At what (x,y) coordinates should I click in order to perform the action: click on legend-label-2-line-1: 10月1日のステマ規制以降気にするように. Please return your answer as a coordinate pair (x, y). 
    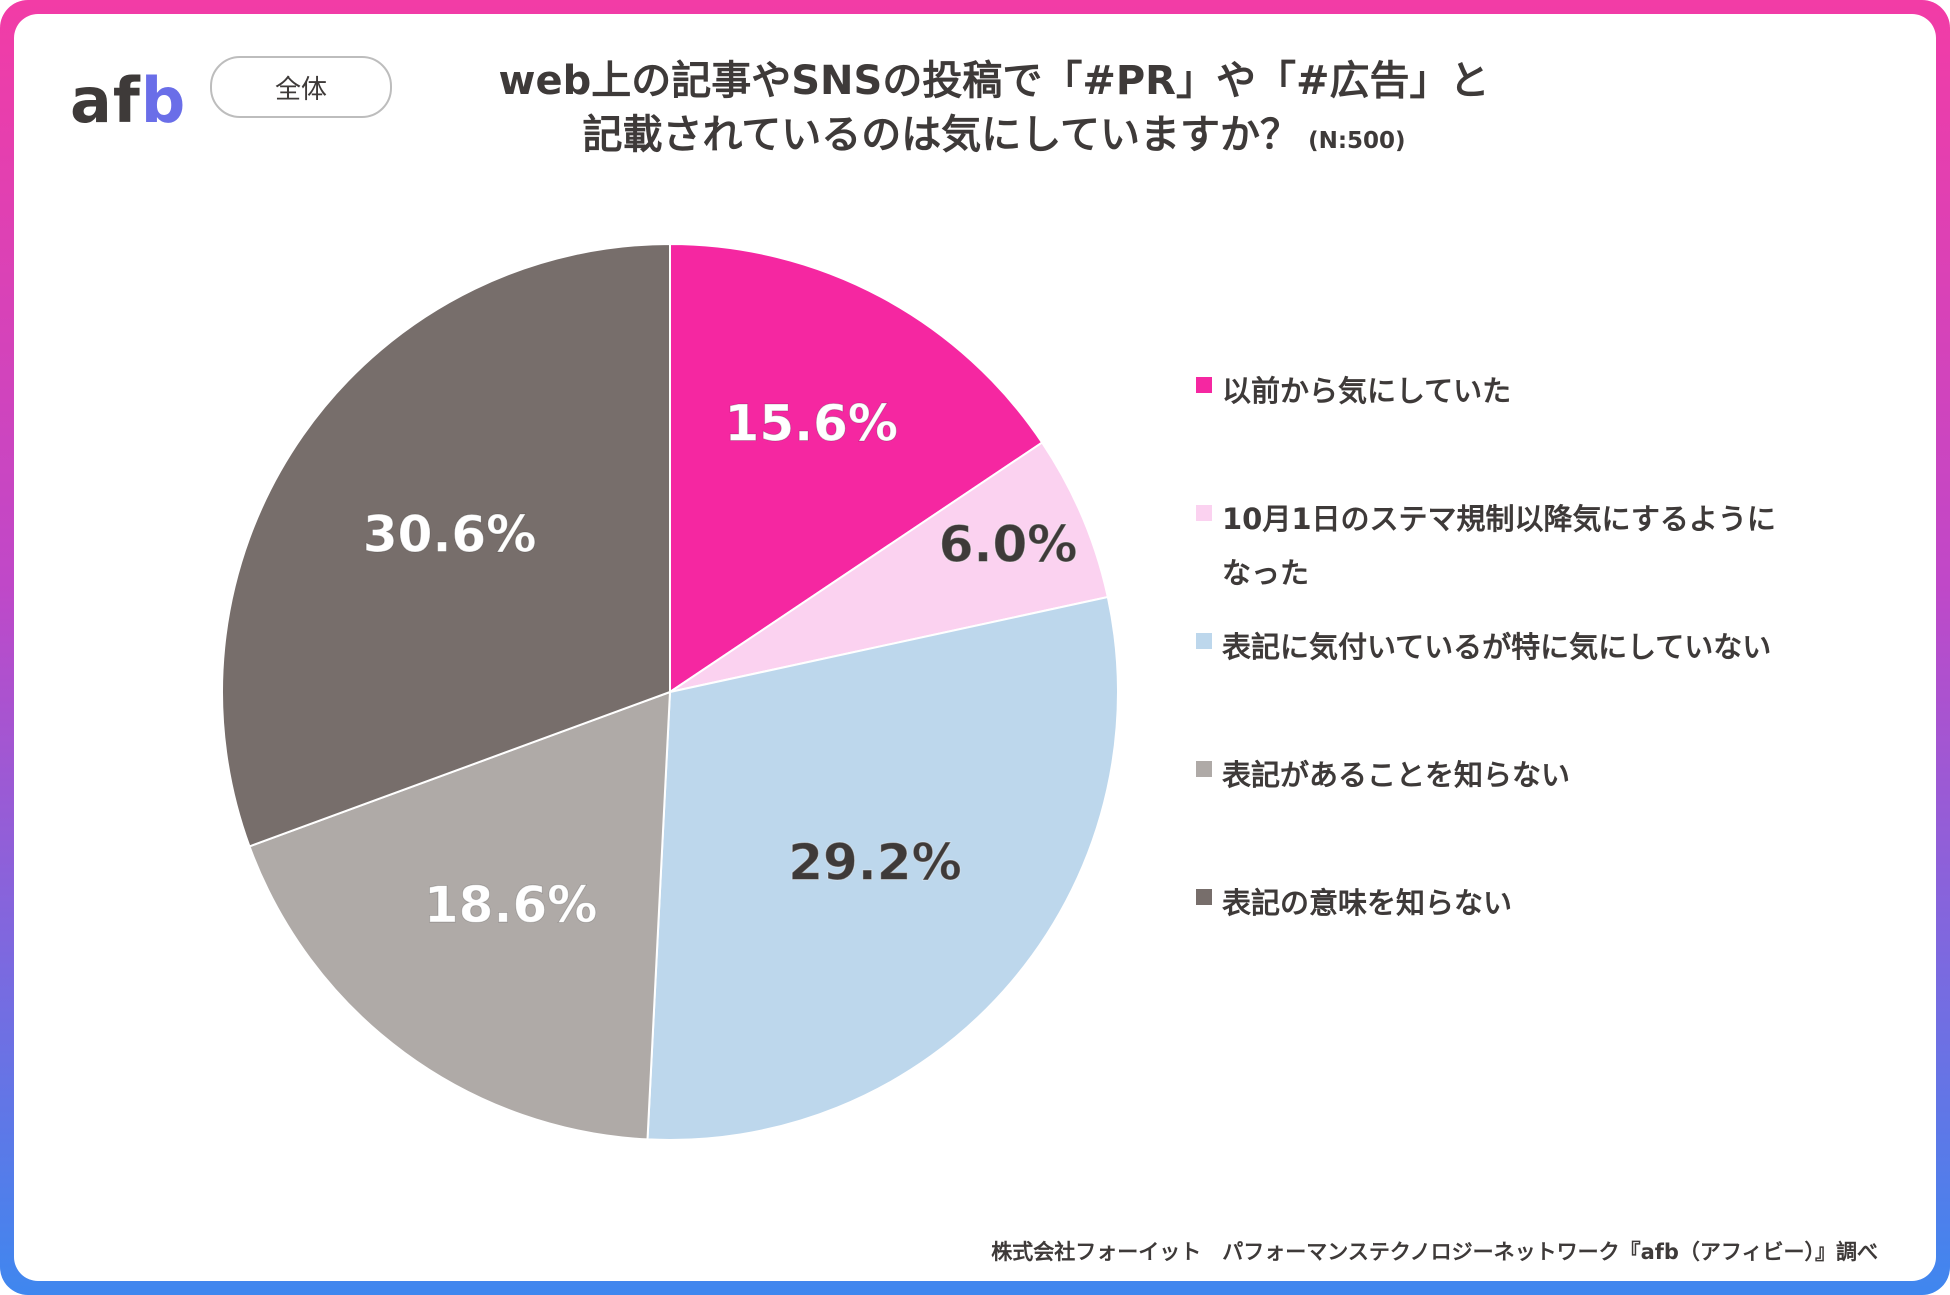
    Looking at the image, I should click on (1499, 519).